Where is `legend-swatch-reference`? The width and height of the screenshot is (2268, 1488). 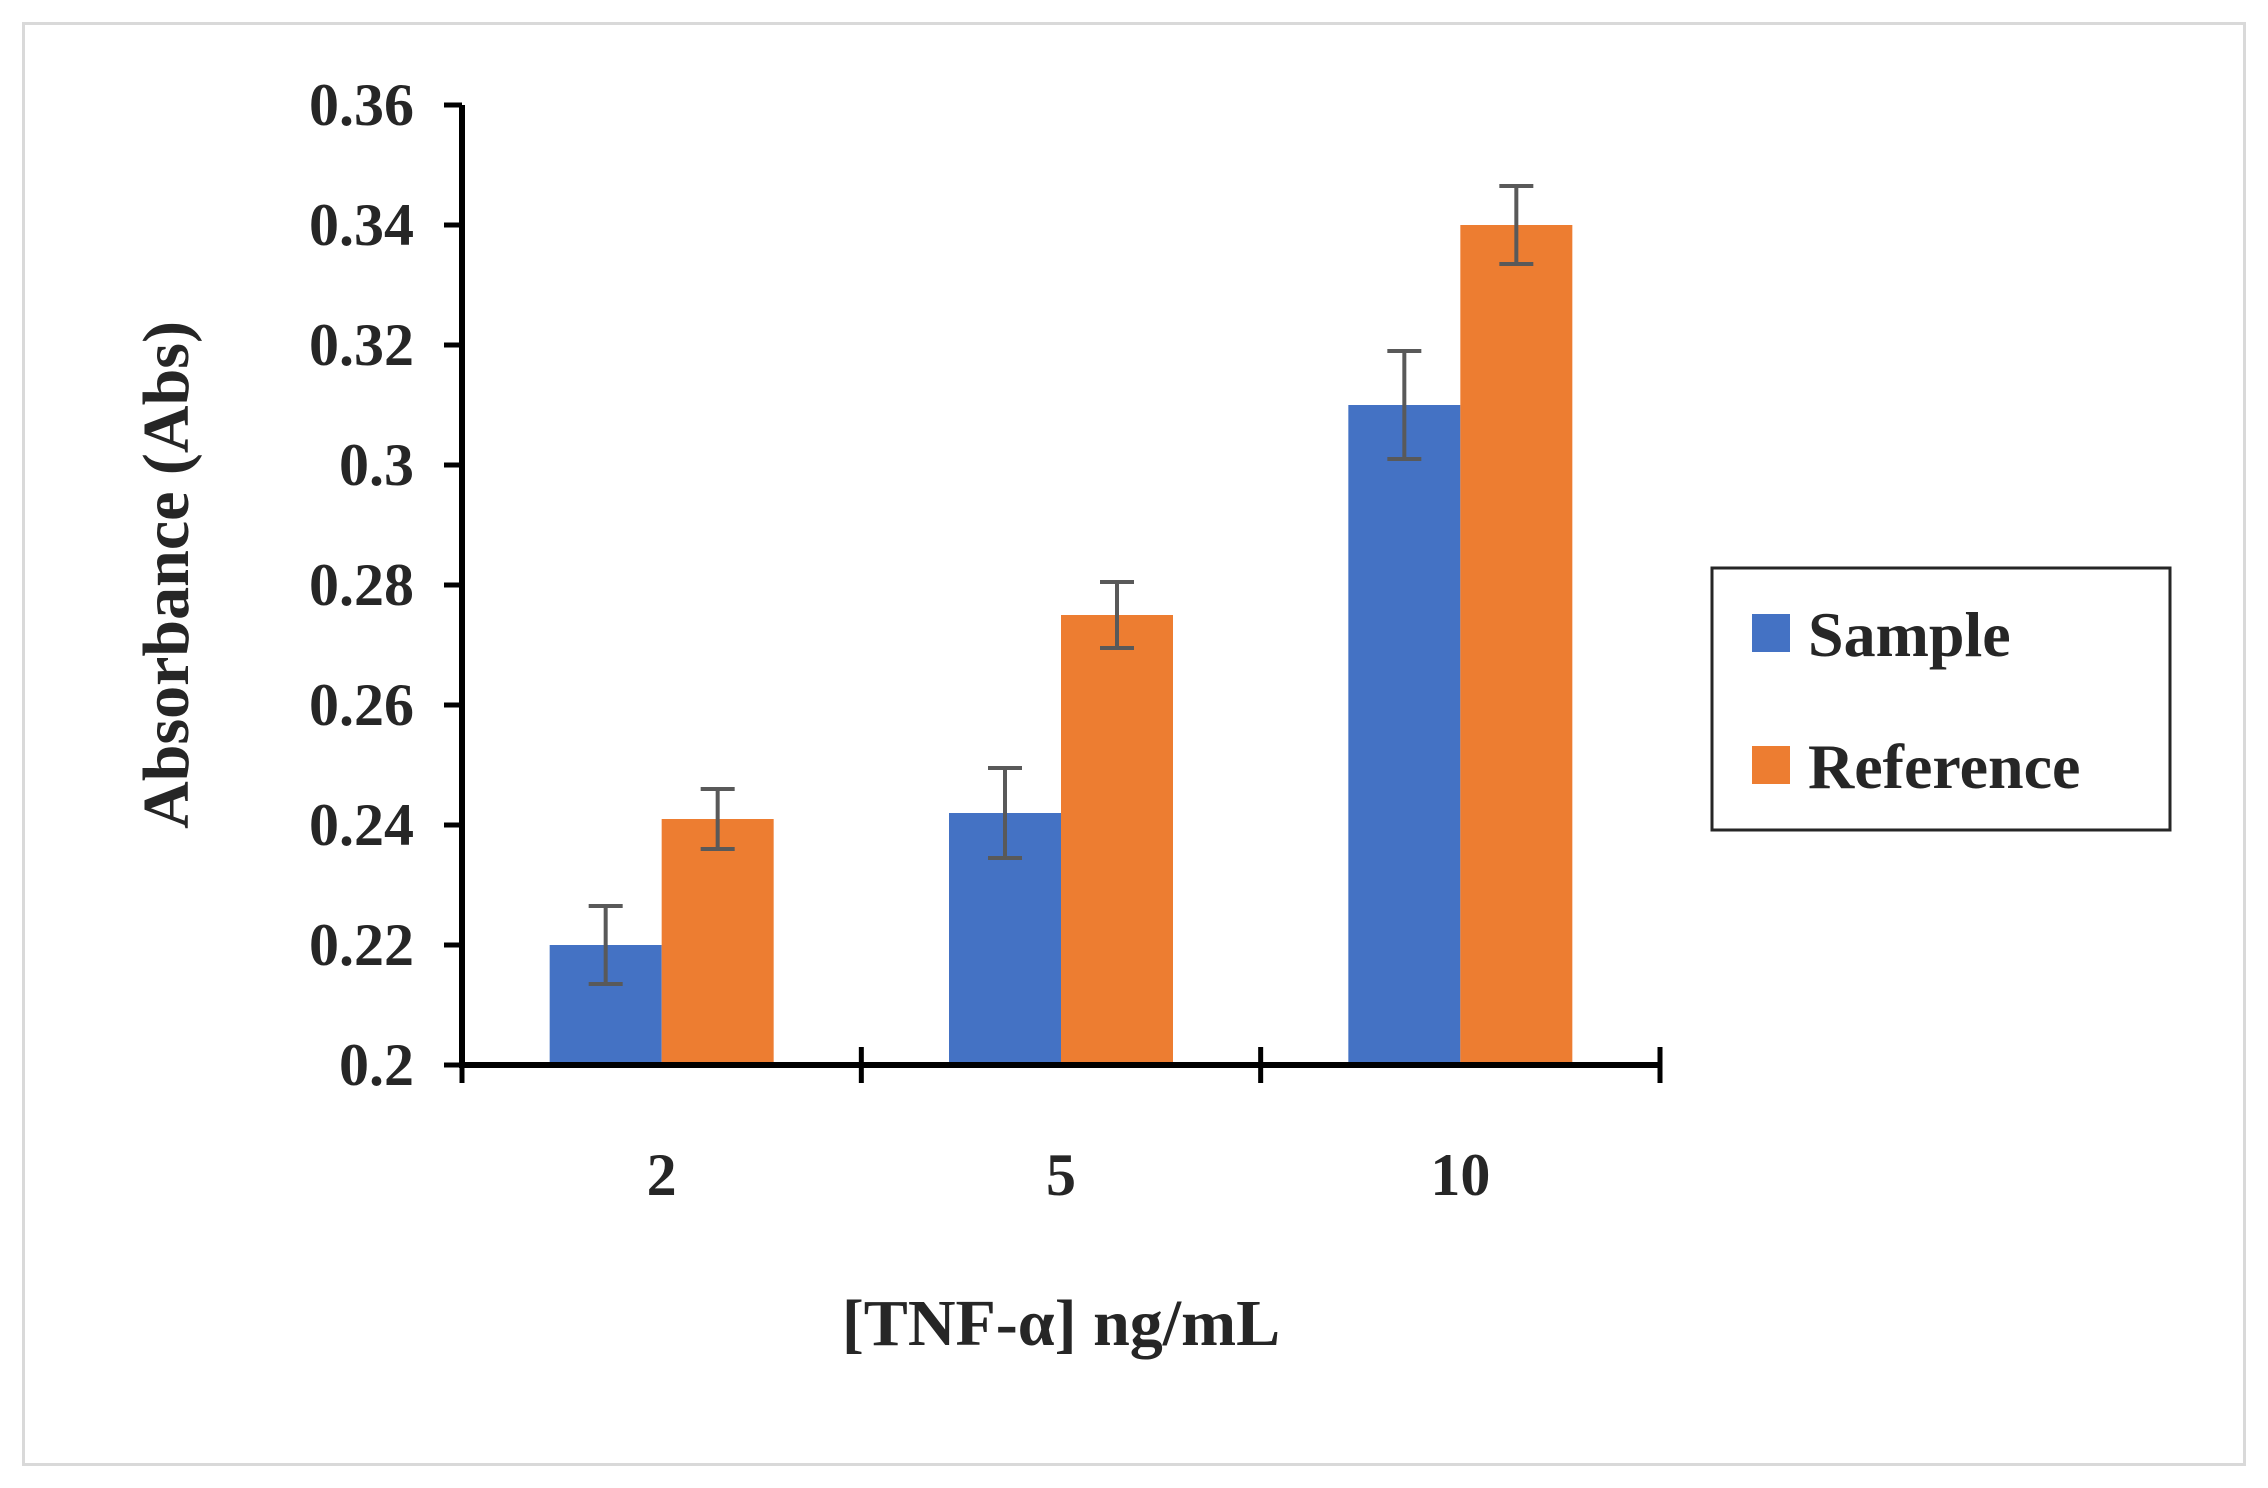 legend-swatch-reference is located at coordinates (1771, 765).